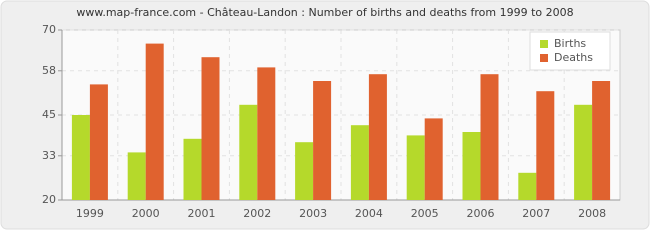  Describe the element at coordinates (49, 199) in the screenshot. I see `y-tick-label: 20` at that location.